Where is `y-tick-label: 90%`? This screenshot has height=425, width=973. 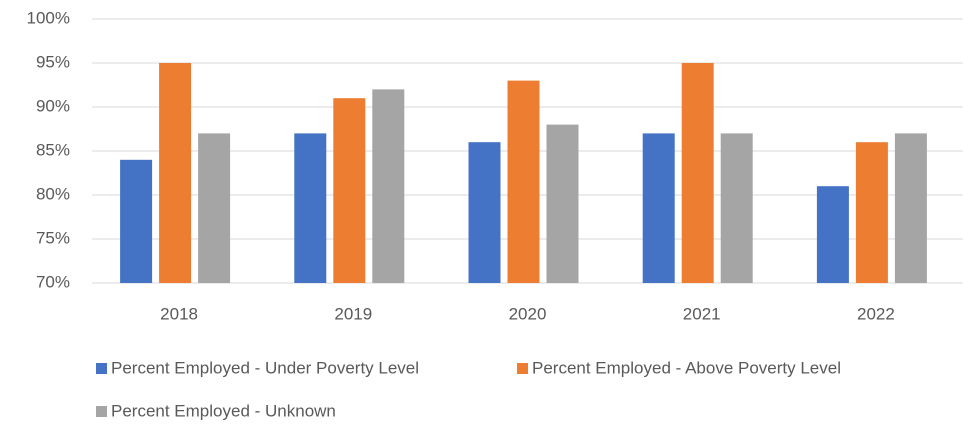
y-tick-label: 90% is located at coordinates (53, 105).